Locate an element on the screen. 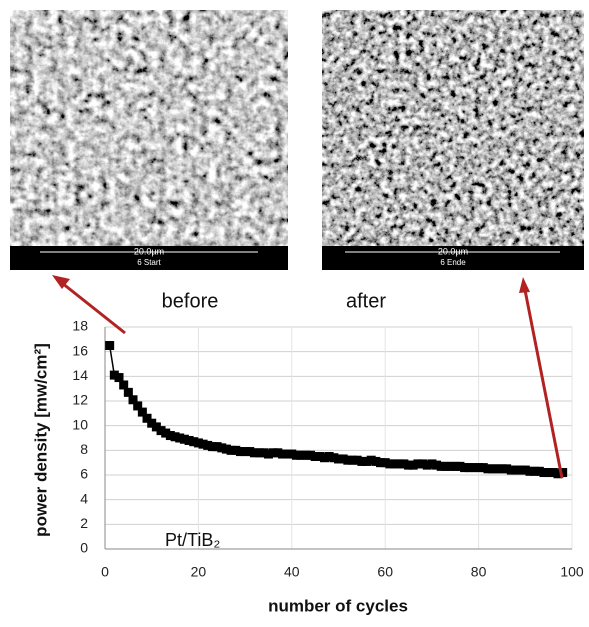  x-tick-label: 40 is located at coordinates (292, 572).